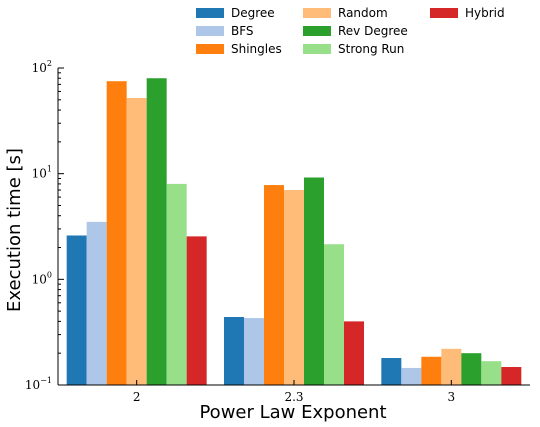 The image size is (540, 427). What do you see at coordinates (253, 13) in the screenshot?
I see `legend-label: Degree` at bounding box center [253, 13].